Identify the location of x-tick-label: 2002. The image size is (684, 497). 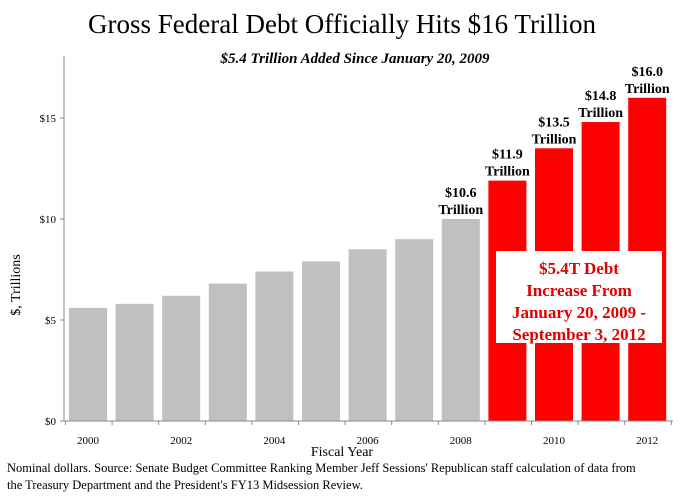
(181, 441).